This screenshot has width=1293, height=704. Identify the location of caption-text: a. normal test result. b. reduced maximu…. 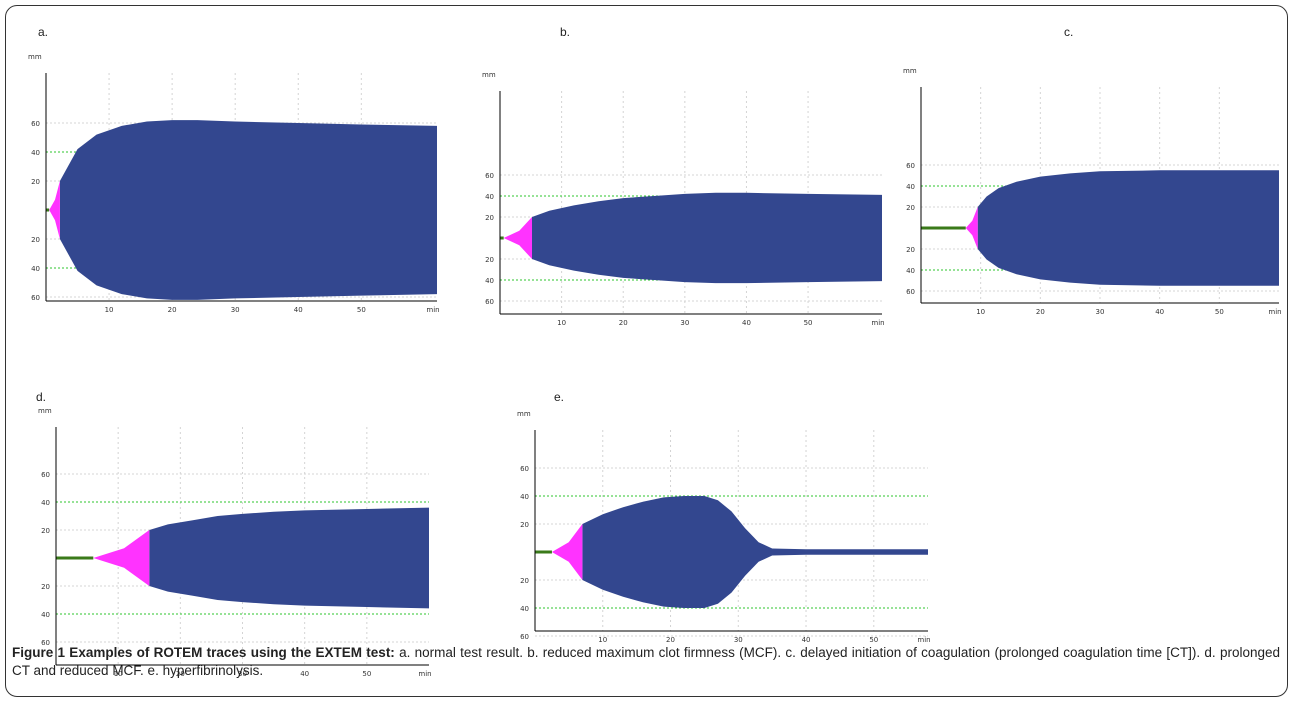
(646, 661).